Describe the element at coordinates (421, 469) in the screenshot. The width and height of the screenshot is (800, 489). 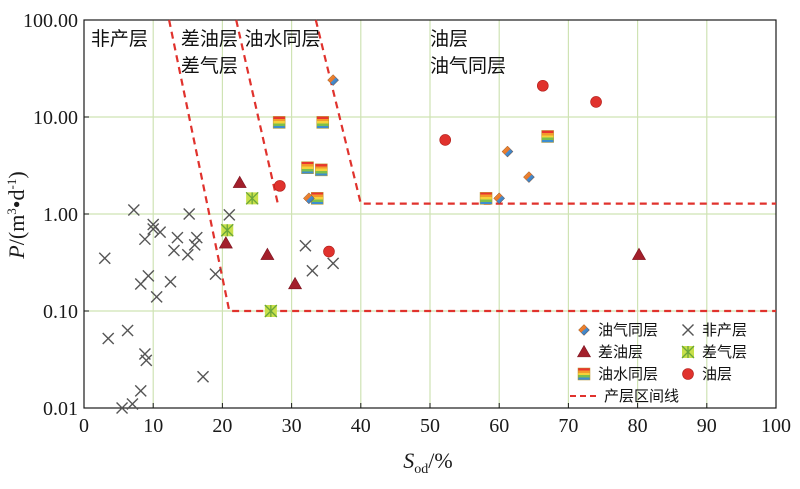
I see `x-axis-label-sub: od` at that location.